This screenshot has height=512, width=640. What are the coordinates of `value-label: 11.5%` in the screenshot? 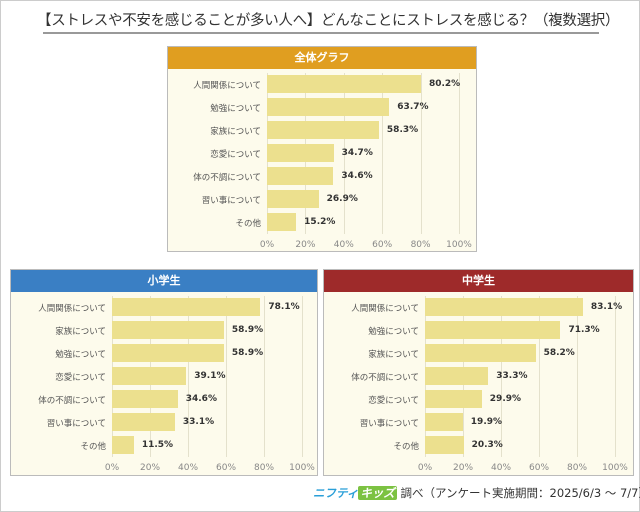 It's located at (157, 445).